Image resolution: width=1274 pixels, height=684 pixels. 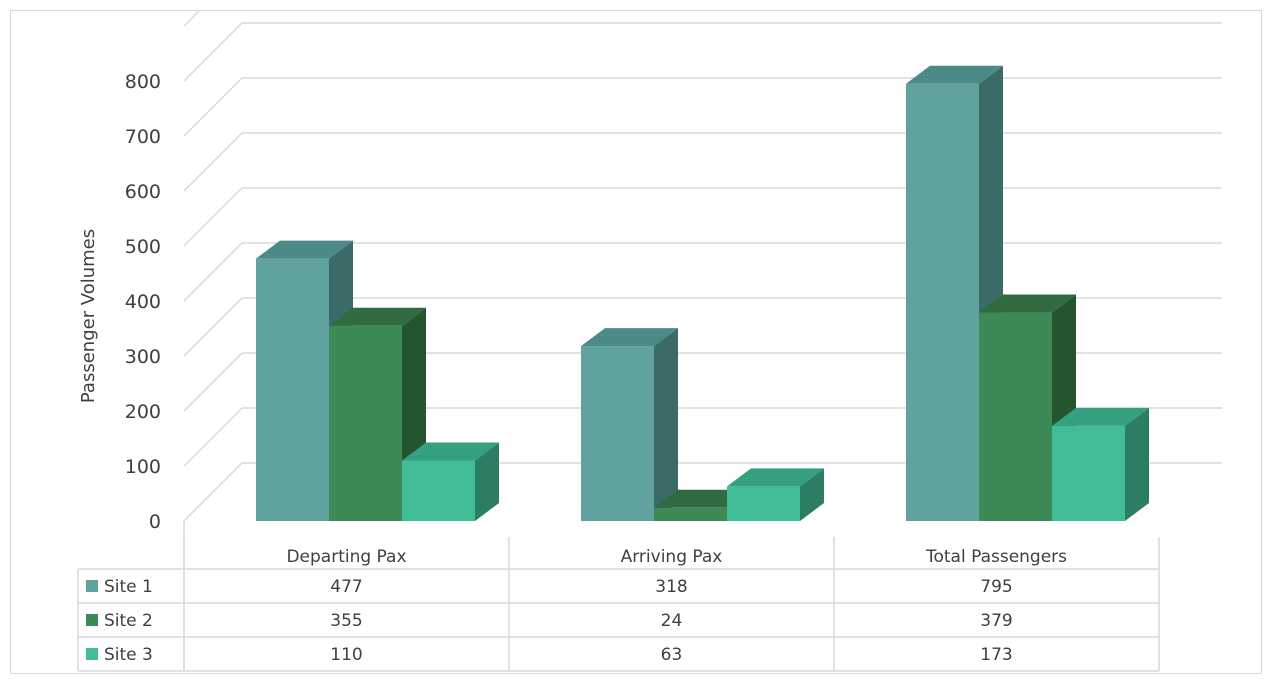 I want to click on y-tick-label: 800, so click(x=143, y=82).